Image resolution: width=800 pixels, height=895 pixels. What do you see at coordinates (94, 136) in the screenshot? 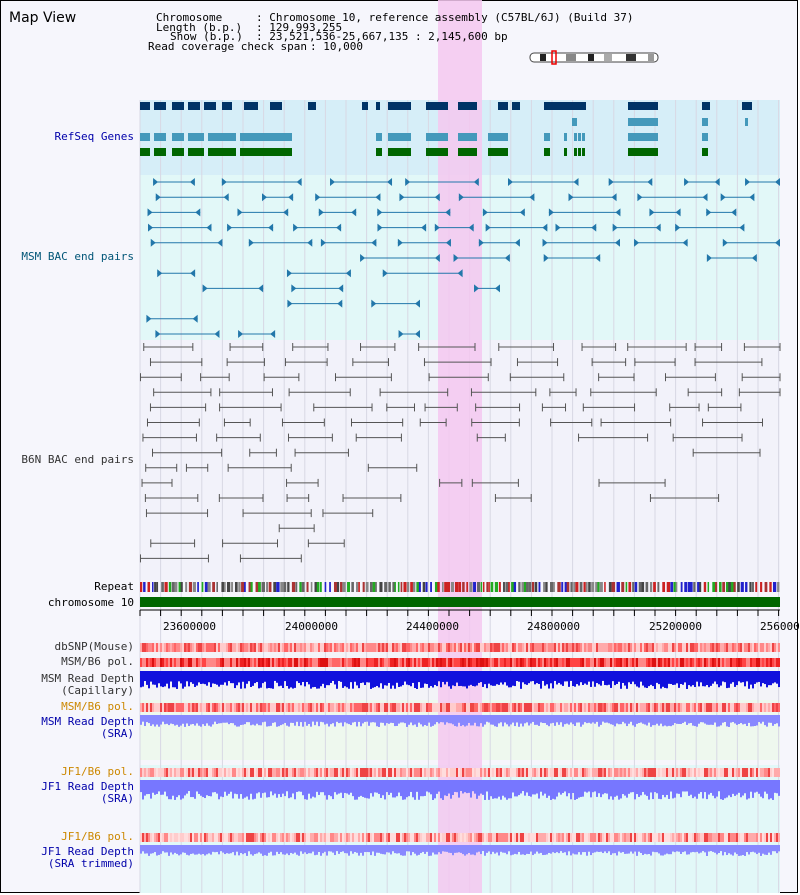
I see `track-label-refseq: RefSeq Genes` at bounding box center [94, 136].